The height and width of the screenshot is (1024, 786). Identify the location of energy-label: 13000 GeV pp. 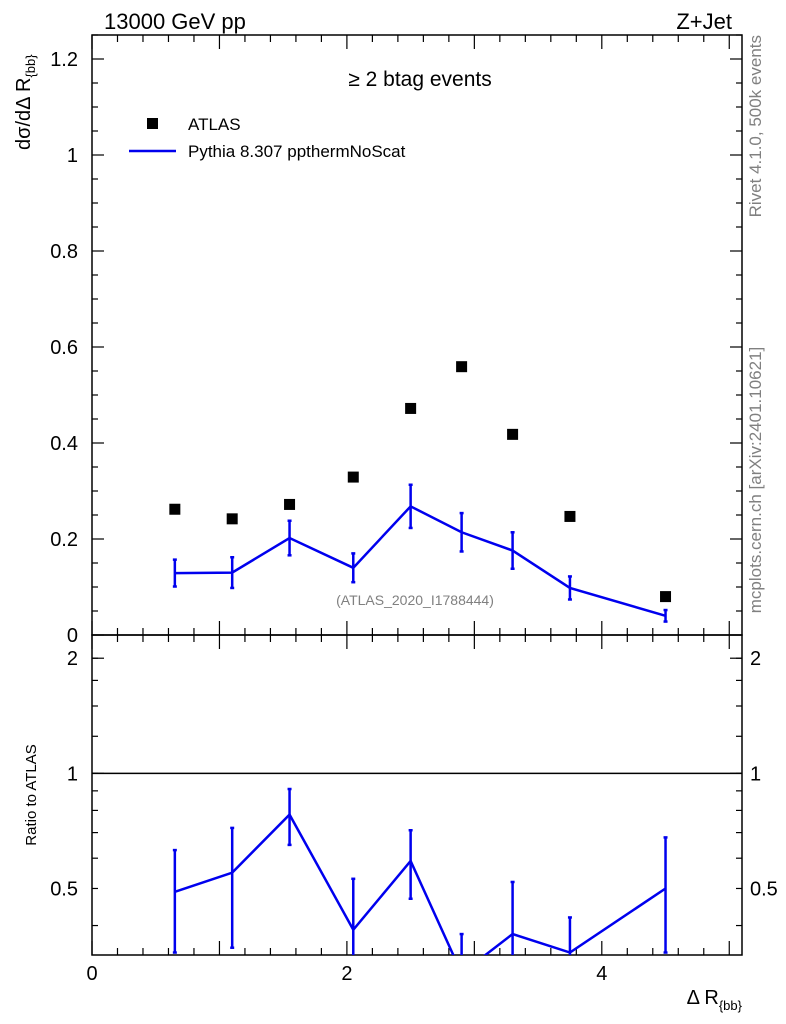
(175, 21).